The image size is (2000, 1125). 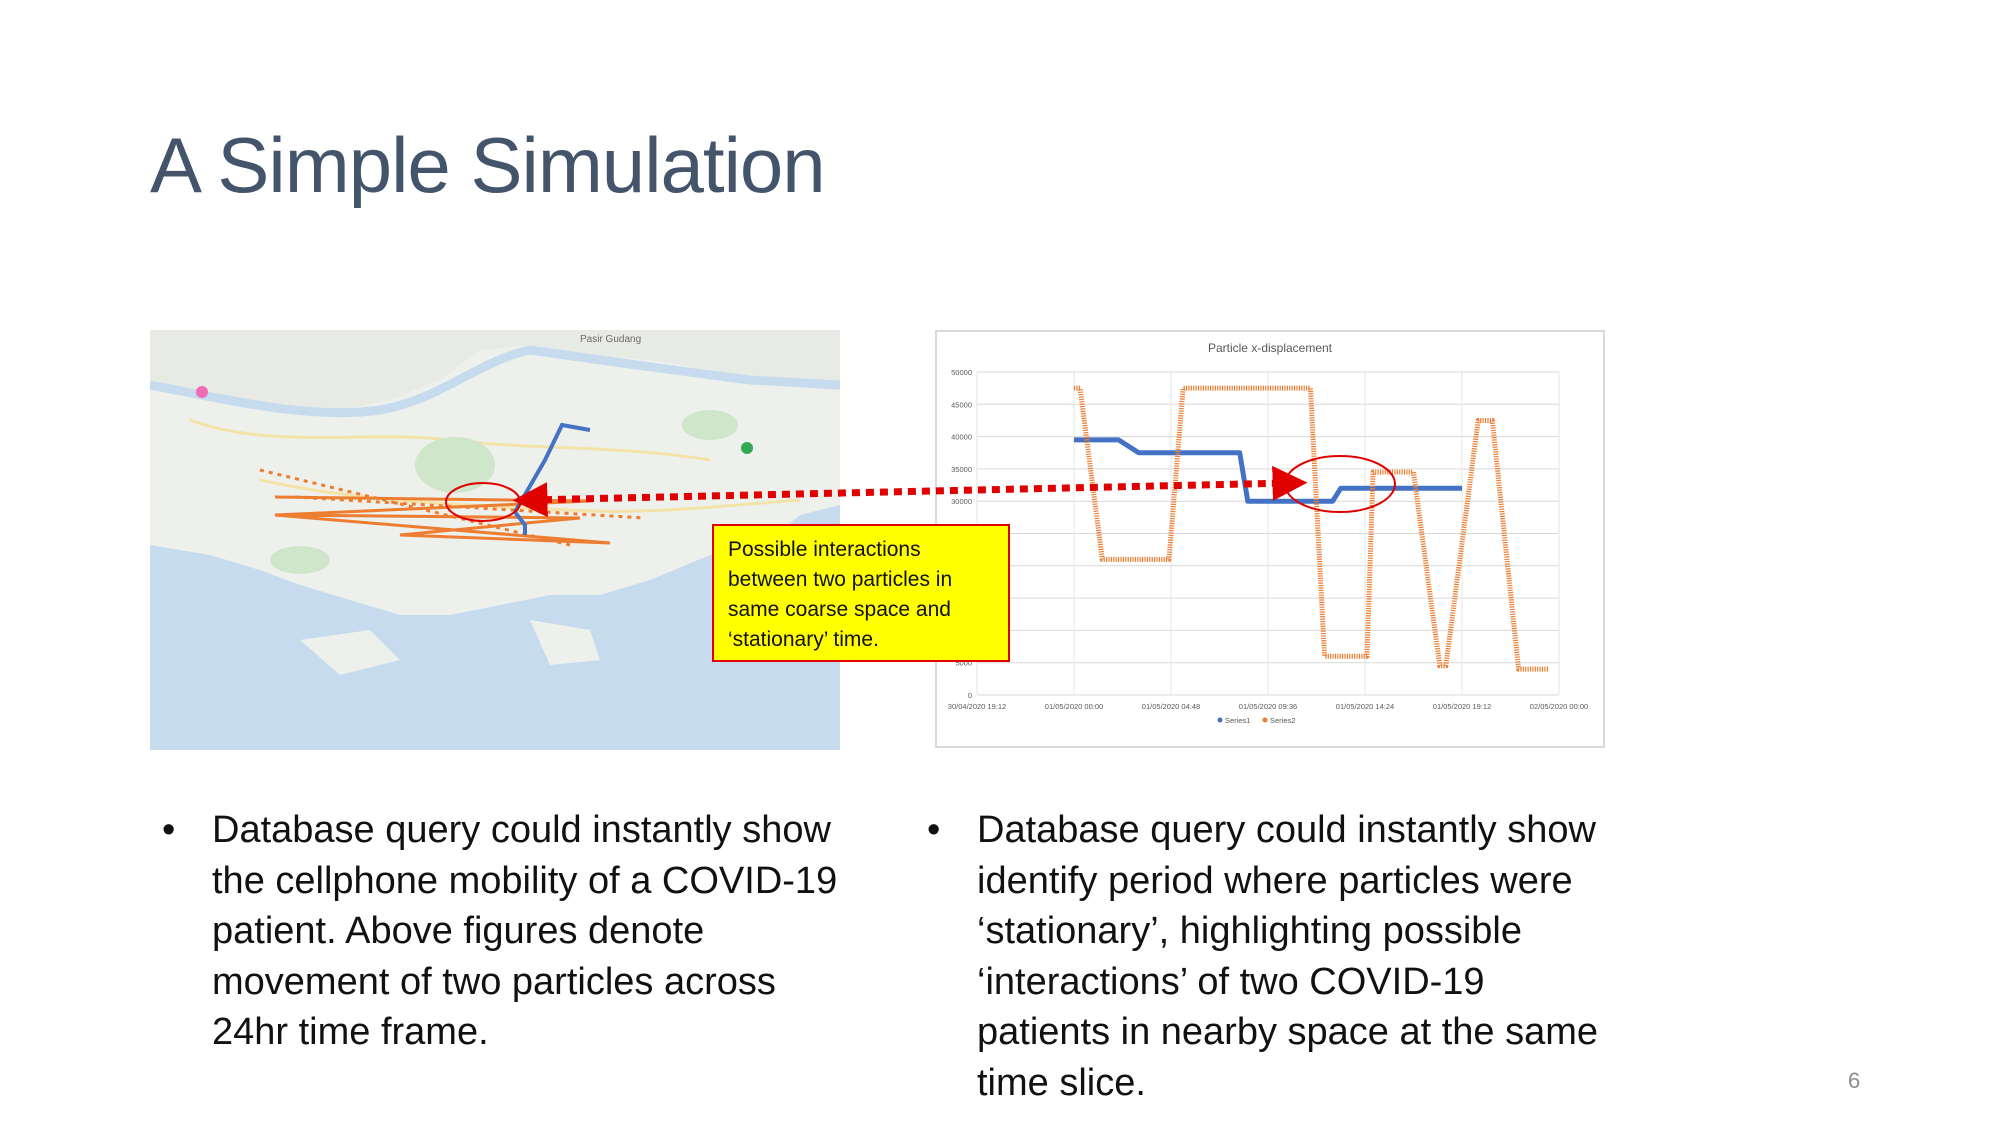 I want to click on x-tick-label: 01/05/2020 09:36, so click(x=1268, y=706).